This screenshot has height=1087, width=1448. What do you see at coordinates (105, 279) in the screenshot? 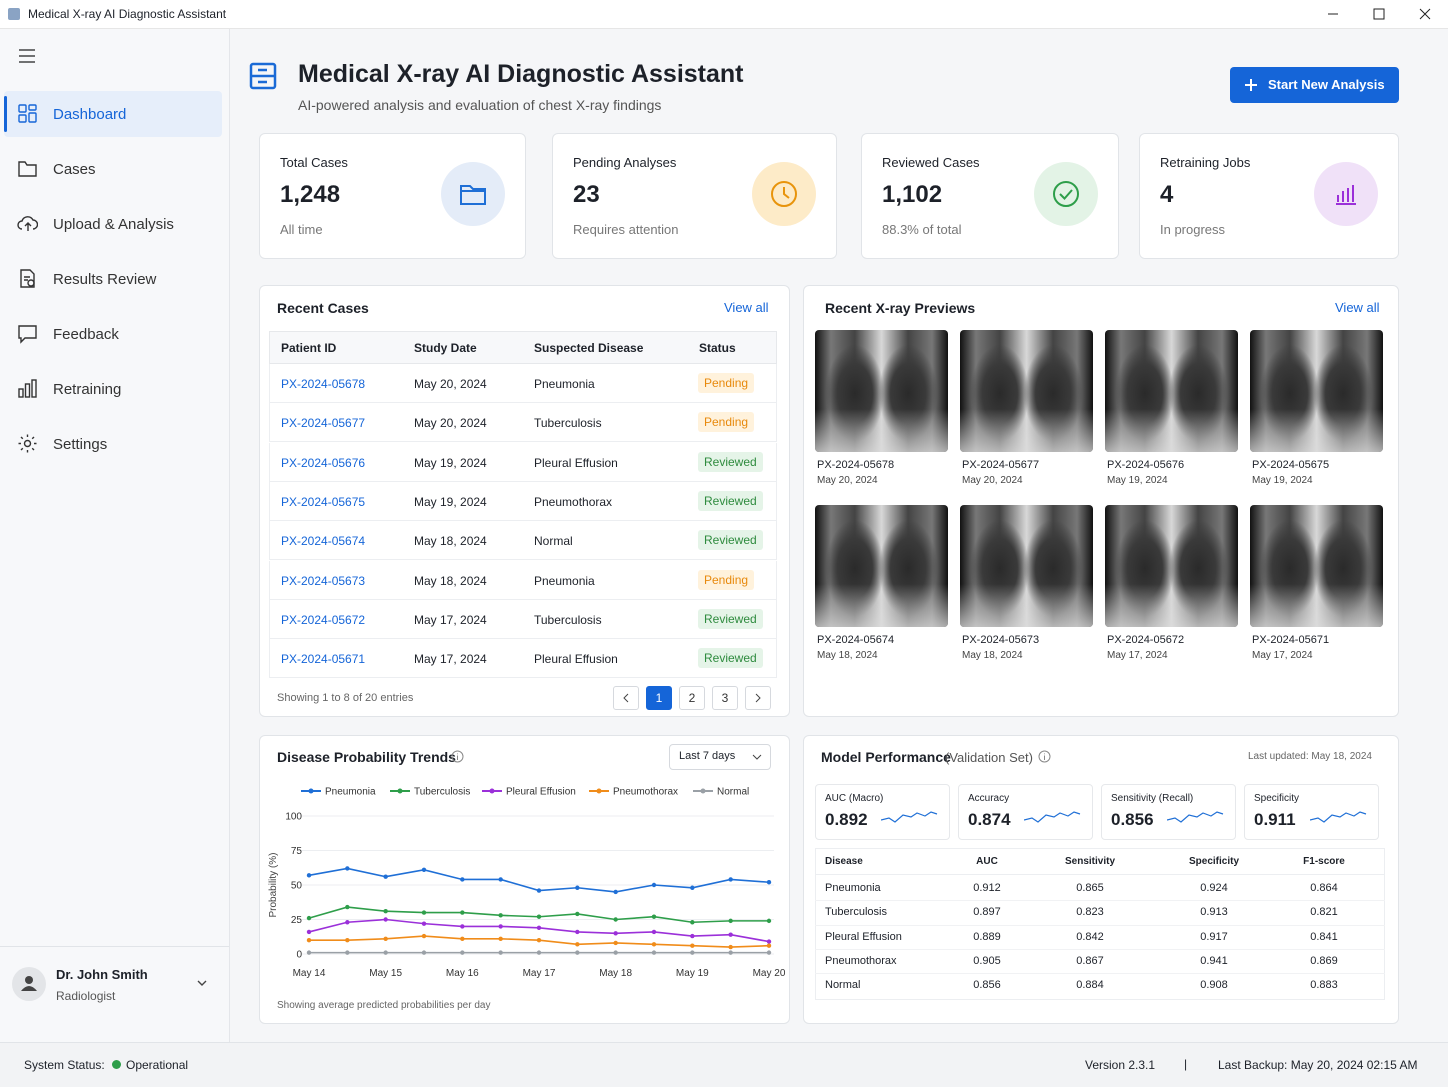
I see `nav-item: Results Review` at bounding box center [105, 279].